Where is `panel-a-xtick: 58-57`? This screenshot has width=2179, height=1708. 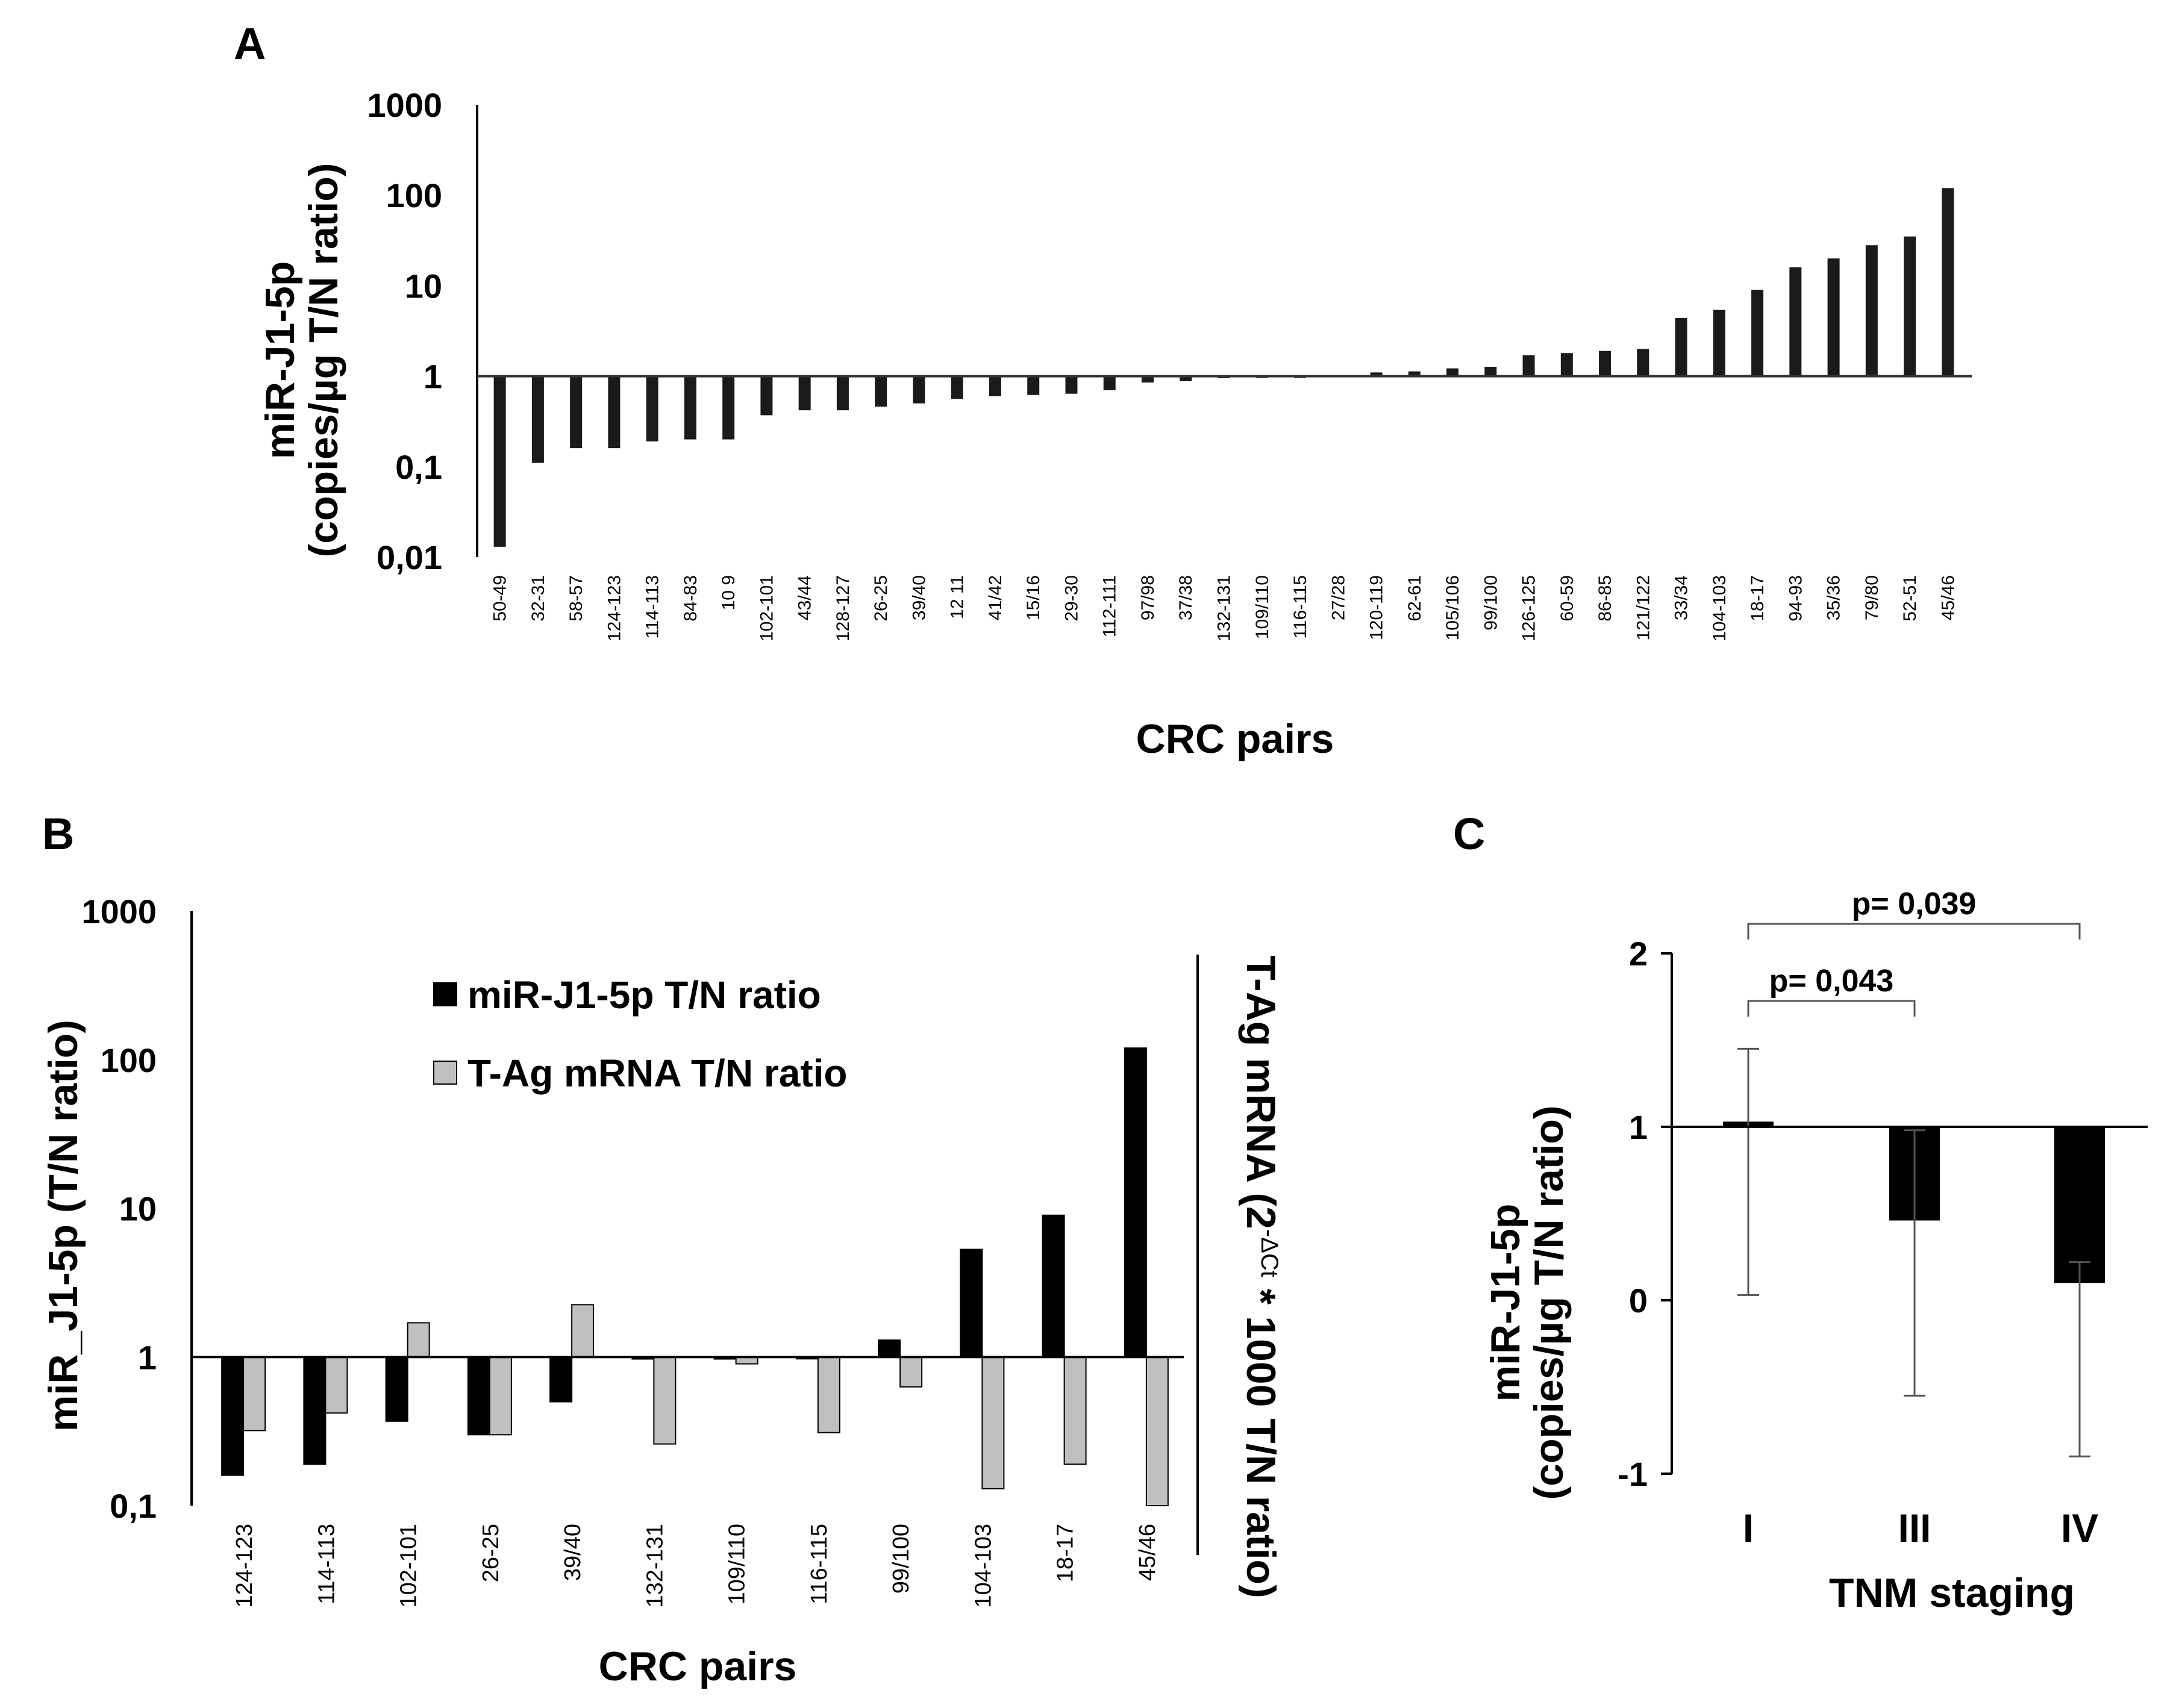
panel-a-xtick: 58-57 is located at coordinates (576, 598).